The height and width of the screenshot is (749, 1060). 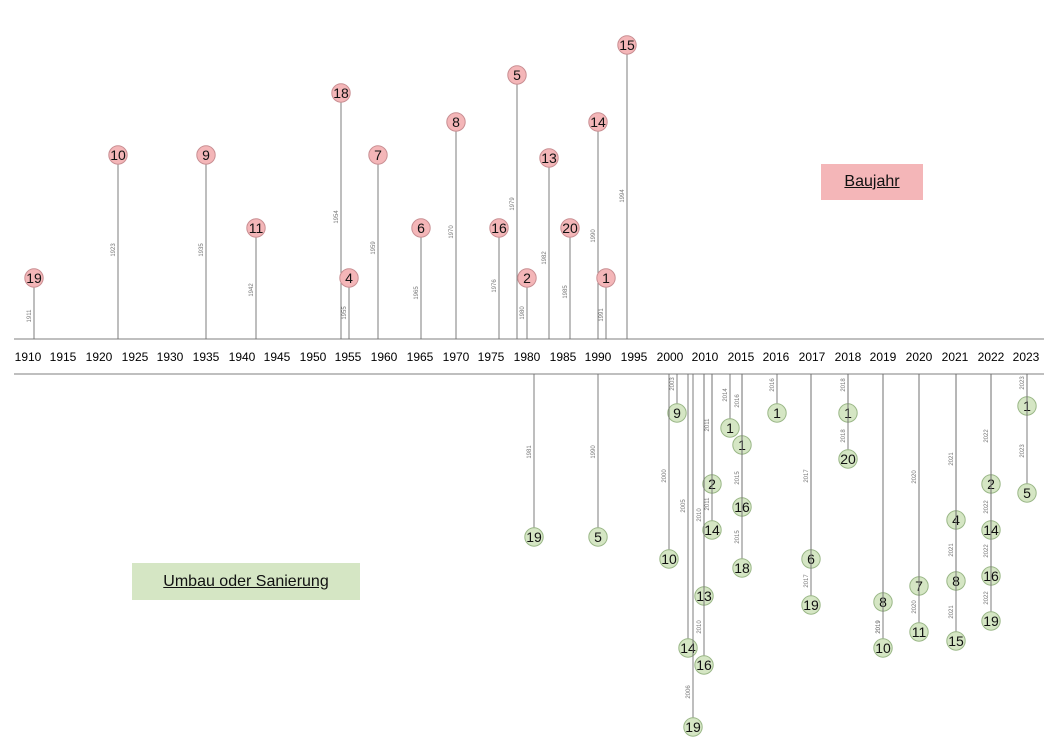 What do you see at coordinates (523, 313) in the screenshot?
I see `year-label: 1980` at bounding box center [523, 313].